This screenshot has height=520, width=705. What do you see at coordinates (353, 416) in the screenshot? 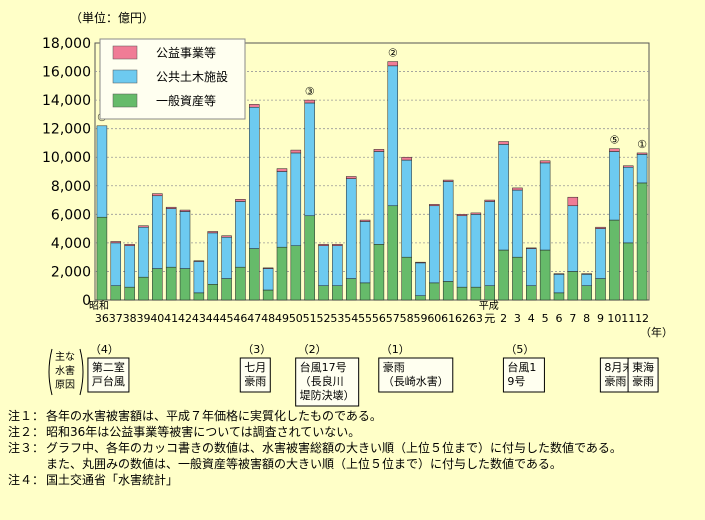
I see `note-line: 注１： 各年の水害被害額は、平成７年価格に実質化したものである。` at bounding box center [353, 416].